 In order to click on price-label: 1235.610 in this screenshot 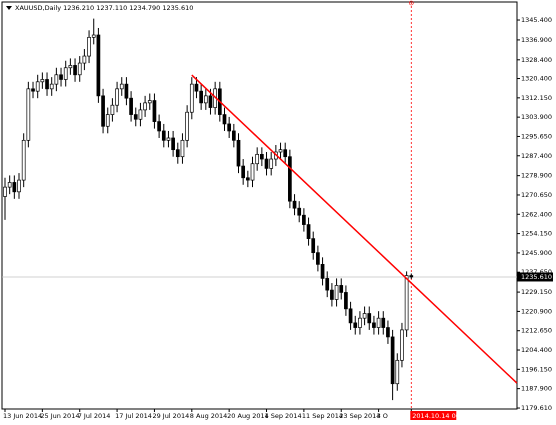, I will do `click(536, 277)`.